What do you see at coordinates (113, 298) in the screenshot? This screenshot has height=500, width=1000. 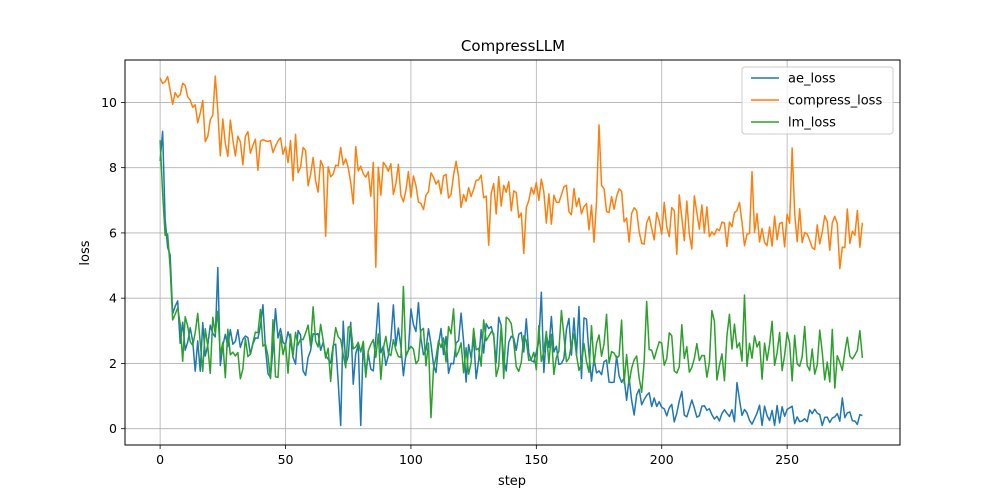 I see `y-tick-label: 4` at bounding box center [113, 298].